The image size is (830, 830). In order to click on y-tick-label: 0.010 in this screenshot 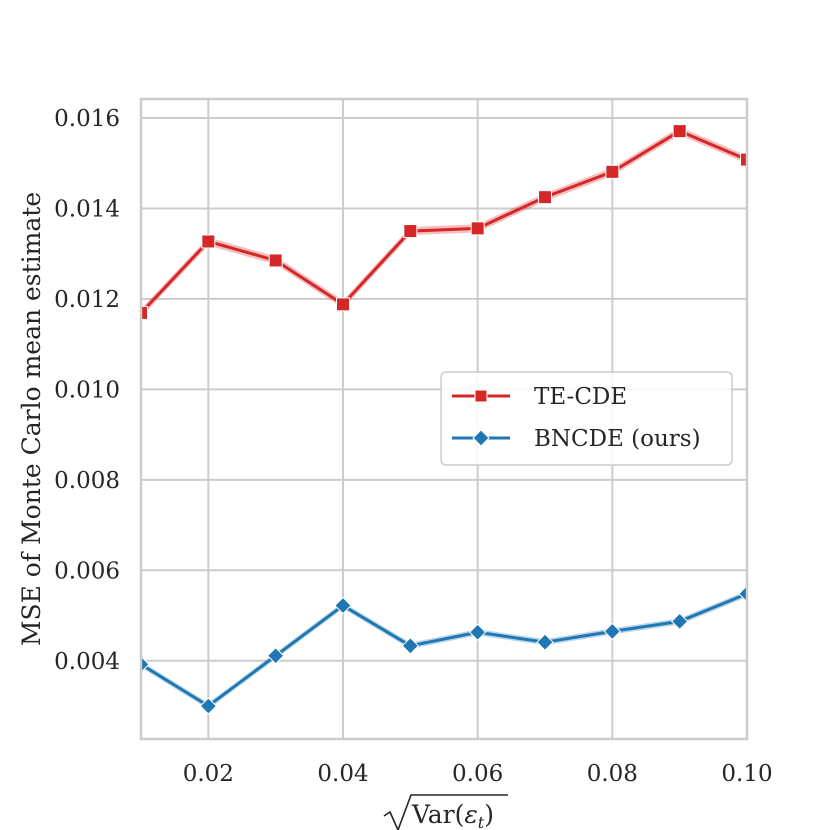, I will do `click(87, 390)`.